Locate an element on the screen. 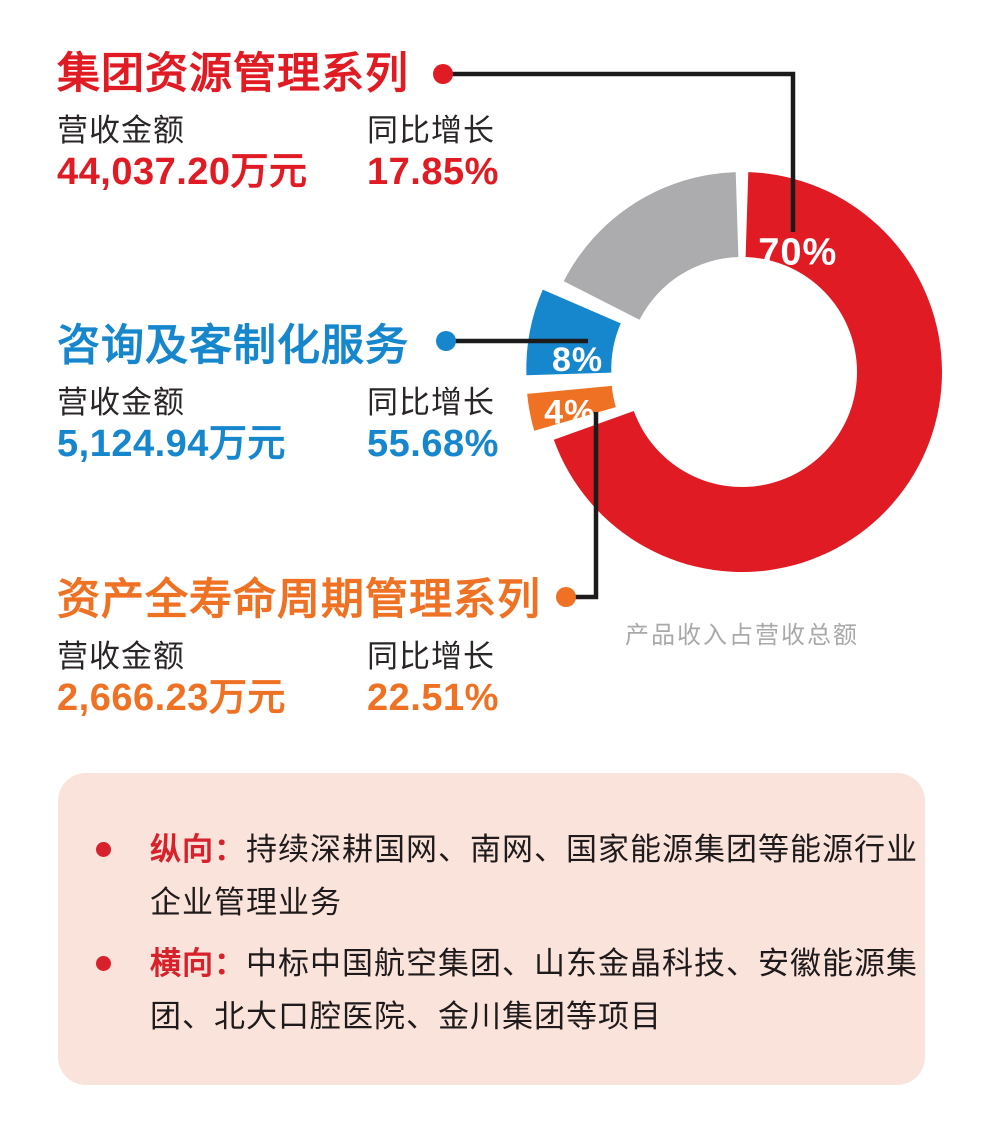  metrics-row: 营收金额 44,037.20万元 同比增长 17.85% is located at coordinates (367, 153).